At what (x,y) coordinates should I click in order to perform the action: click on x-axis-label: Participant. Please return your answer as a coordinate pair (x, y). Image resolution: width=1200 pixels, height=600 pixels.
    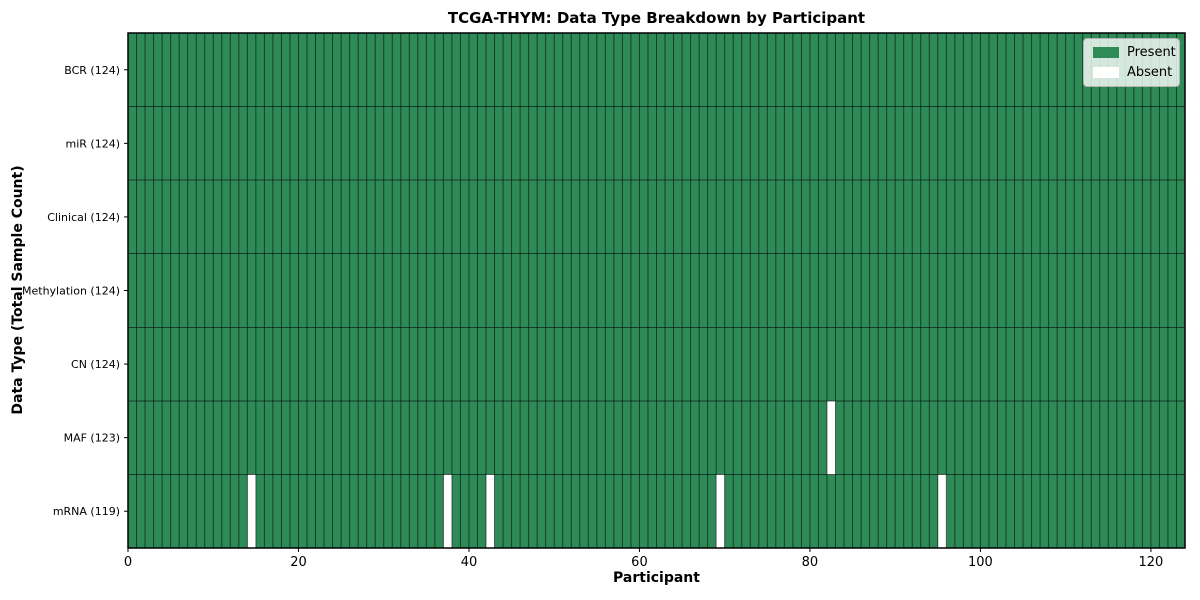
    Looking at the image, I should click on (656, 578).